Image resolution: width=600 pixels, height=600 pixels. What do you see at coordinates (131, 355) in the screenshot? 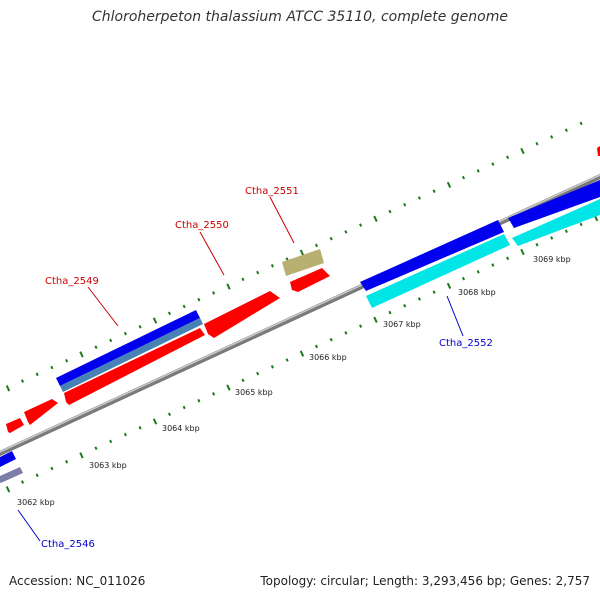
I see `cds-ctha-2549-steel` at bounding box center [131, 355].